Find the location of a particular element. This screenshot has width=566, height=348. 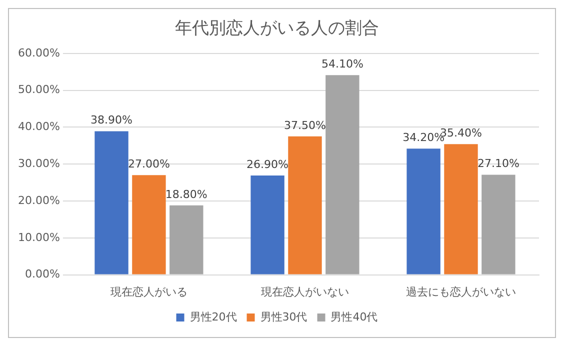

legend-label: 男性40代 is located at coordinates (354, 317).